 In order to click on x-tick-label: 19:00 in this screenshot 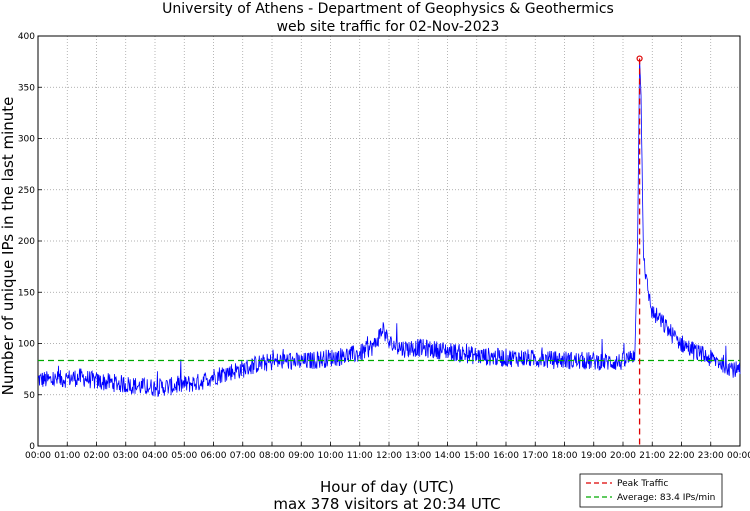, I will do `click(594, 456)`.